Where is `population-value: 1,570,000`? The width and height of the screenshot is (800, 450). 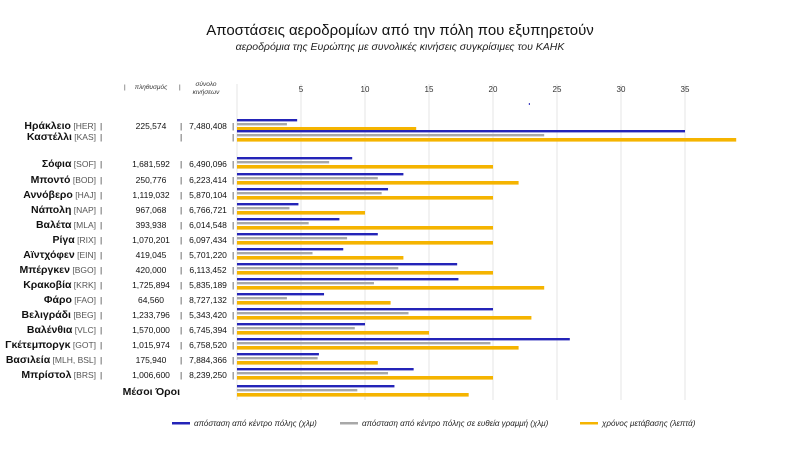 population-value: 1,570,000 is located at coordinates (151, 330).